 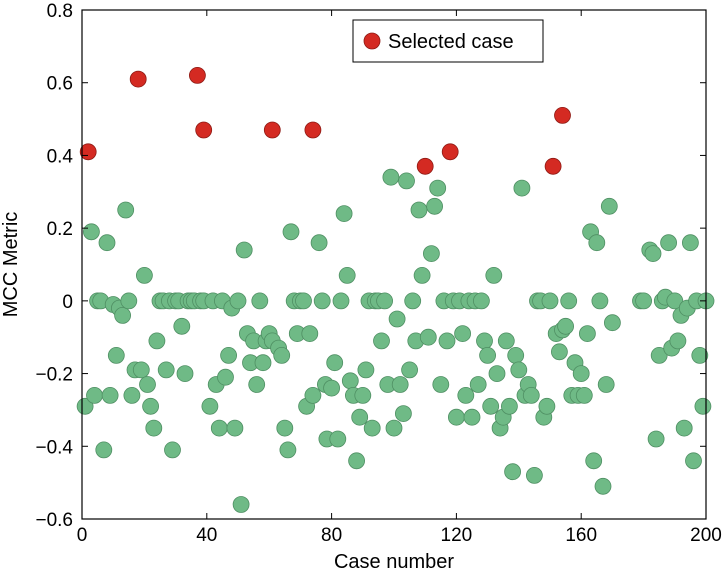 What do you see at coordinates (581, 535) in the screenshot?
I see `x-tick-label: 160` at bounding box center [581, 535].